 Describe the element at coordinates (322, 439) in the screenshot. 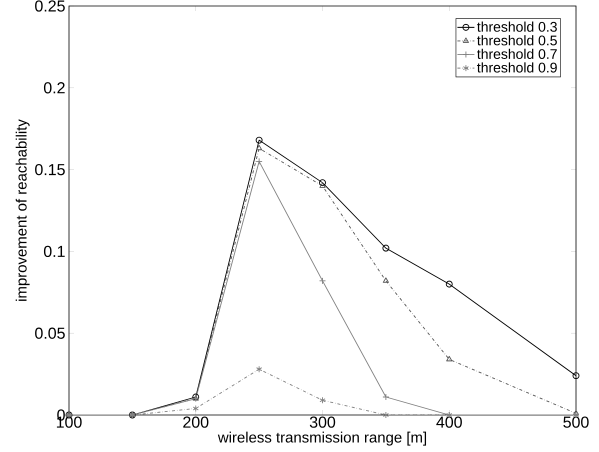

I see `x-axis-title: wireless transmission range [m]` at that location.